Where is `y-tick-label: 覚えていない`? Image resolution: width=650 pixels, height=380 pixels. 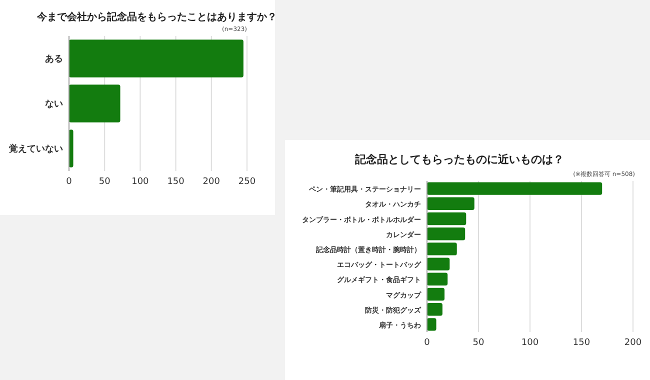 y-tick-label: 覚えていない is located at coordinates (36, 149).